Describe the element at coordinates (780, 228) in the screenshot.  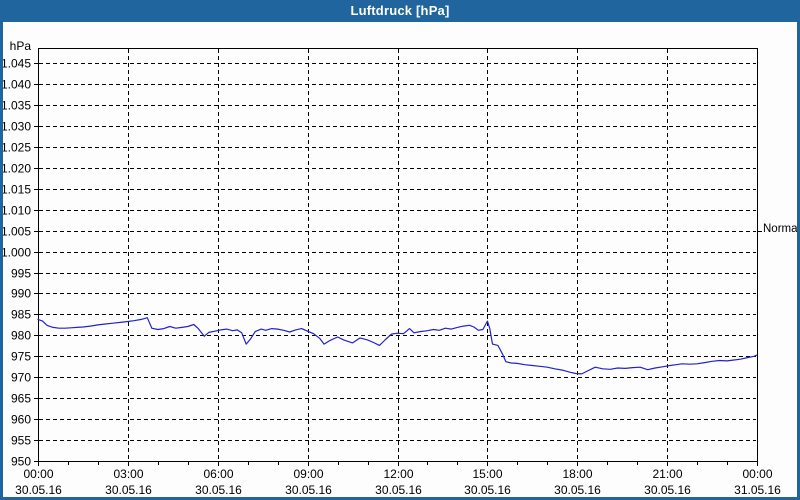
I see `normal-pressure-label: Normal` at that location.